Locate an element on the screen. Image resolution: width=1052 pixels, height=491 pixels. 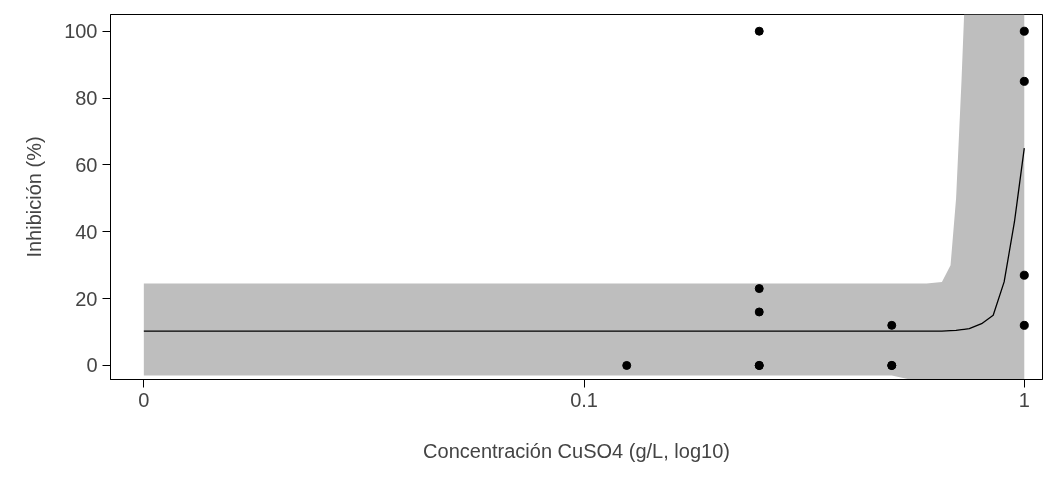
y-tick-label: 0 is located at coordinates (92, 365).